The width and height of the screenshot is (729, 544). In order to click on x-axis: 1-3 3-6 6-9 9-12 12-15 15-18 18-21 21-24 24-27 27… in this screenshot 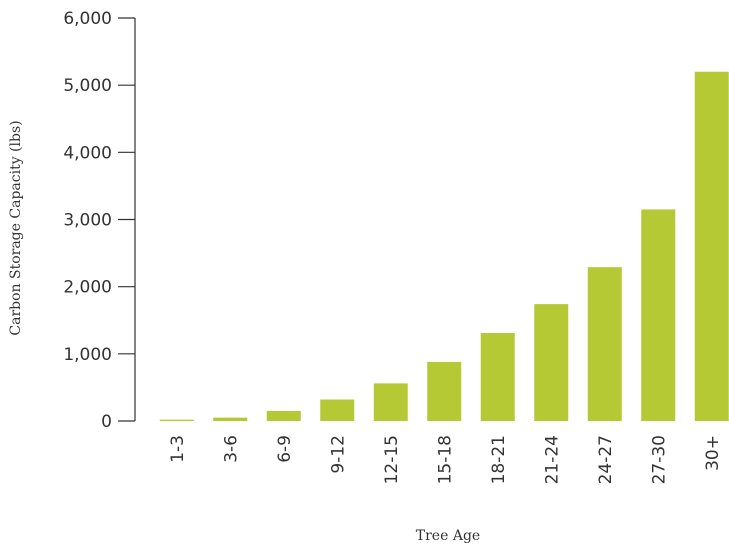, I will do `click(445, 459)`.